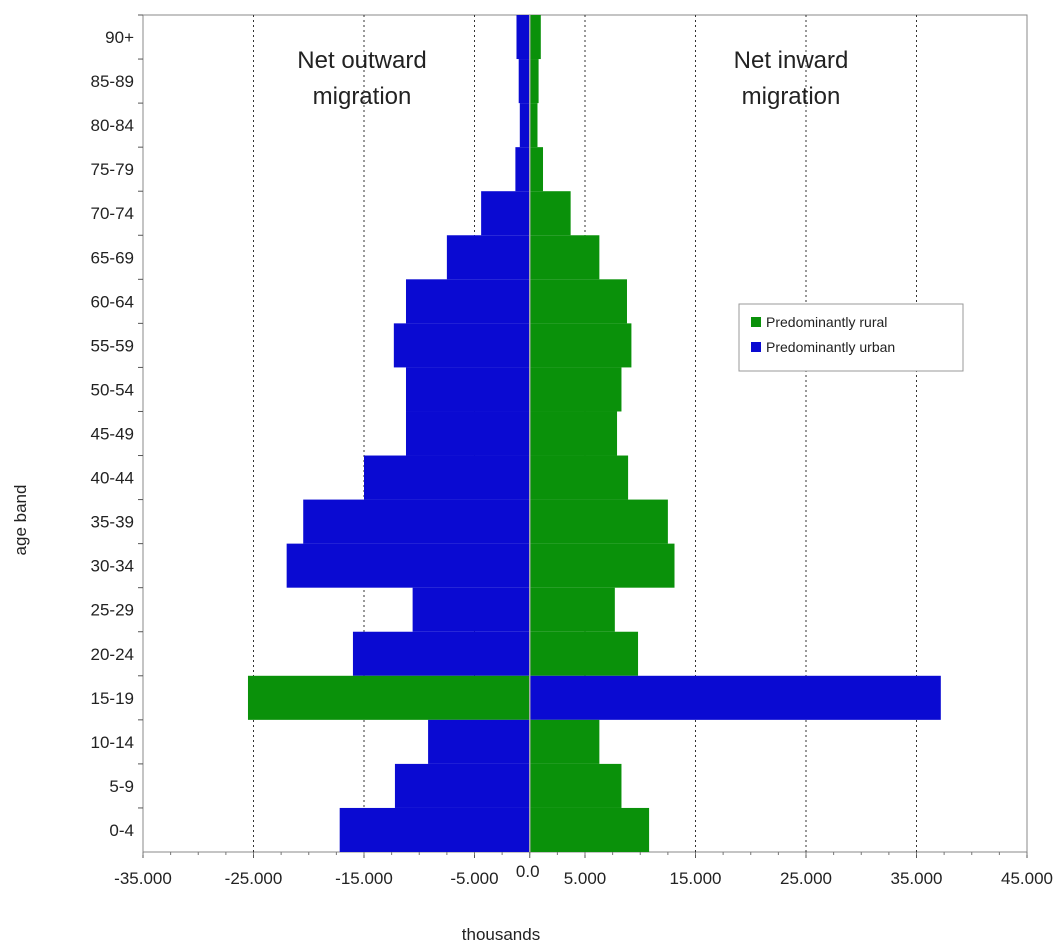 The image size is (1061, 950). Describe the element at coordinates (501, 934) in the screenshot. I see `x-axis-title: thousands` at that location.